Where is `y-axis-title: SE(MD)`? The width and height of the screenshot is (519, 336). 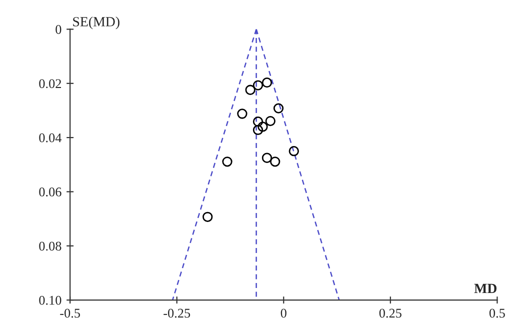 y-axis-title: SE(MD) is located at coordinates (96, 23).